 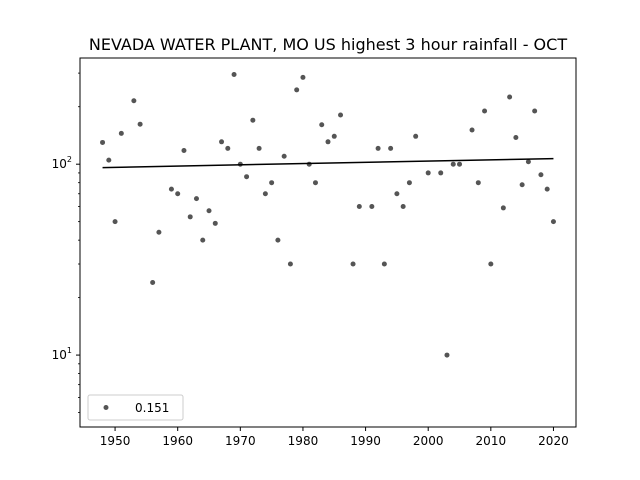 What do you see at coordinates (334, 437) in the screenshot?
I see `x-axis: 1950 1960 1970 1980 1990 2000 2010 2020` at bounding box center [334, 437].